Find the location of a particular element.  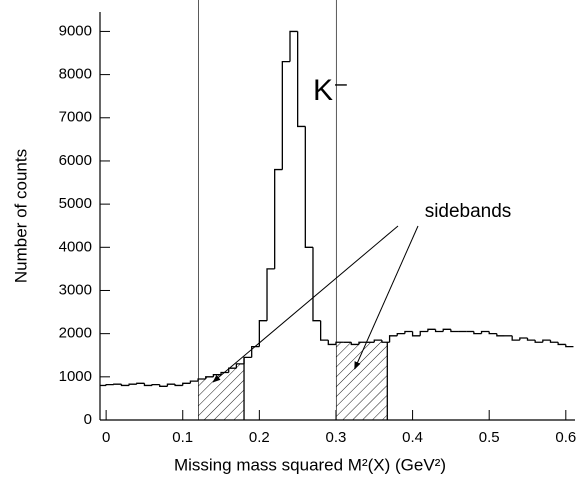

y-tick-label: 0 is located at coordinates (88, 419).